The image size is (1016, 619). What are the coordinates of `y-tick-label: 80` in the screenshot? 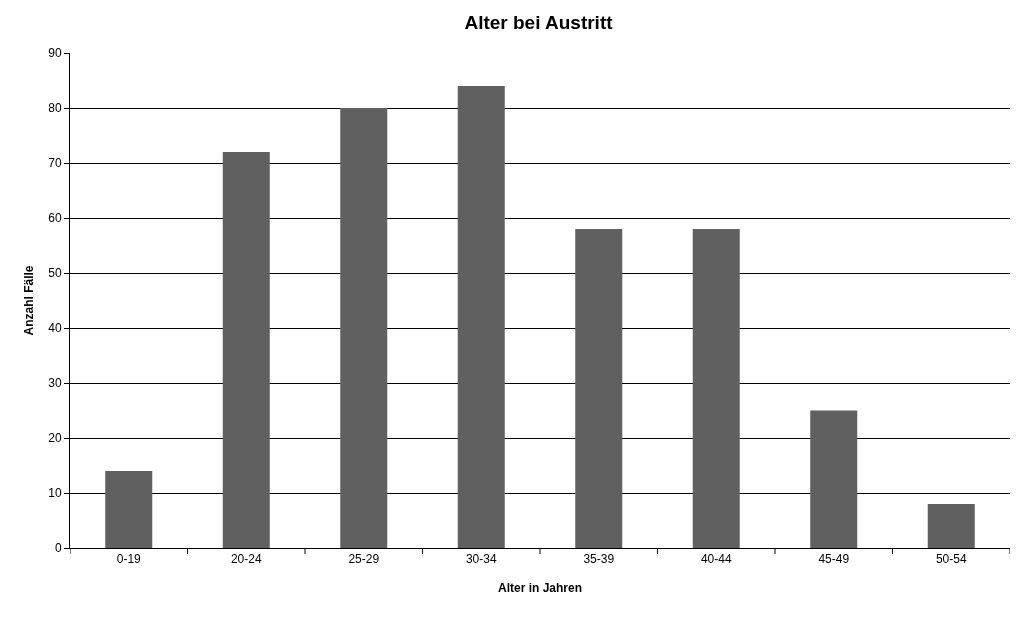 It's located at (55, 108).